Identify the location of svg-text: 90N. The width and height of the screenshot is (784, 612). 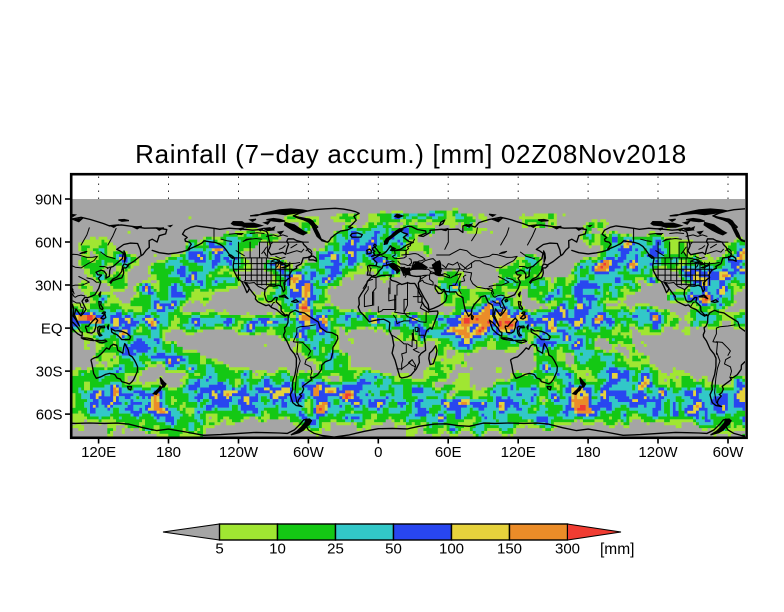
(49, 199).